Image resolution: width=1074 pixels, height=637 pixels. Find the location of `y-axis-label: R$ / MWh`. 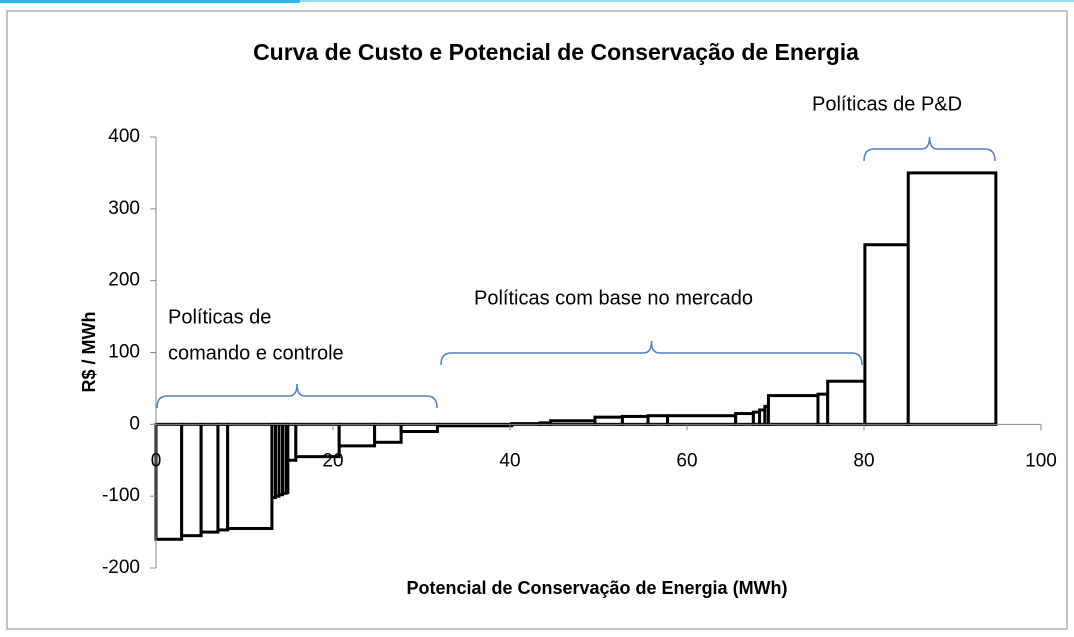

y-axis-label: R$ / MWh is located at coordinates (89, 352).